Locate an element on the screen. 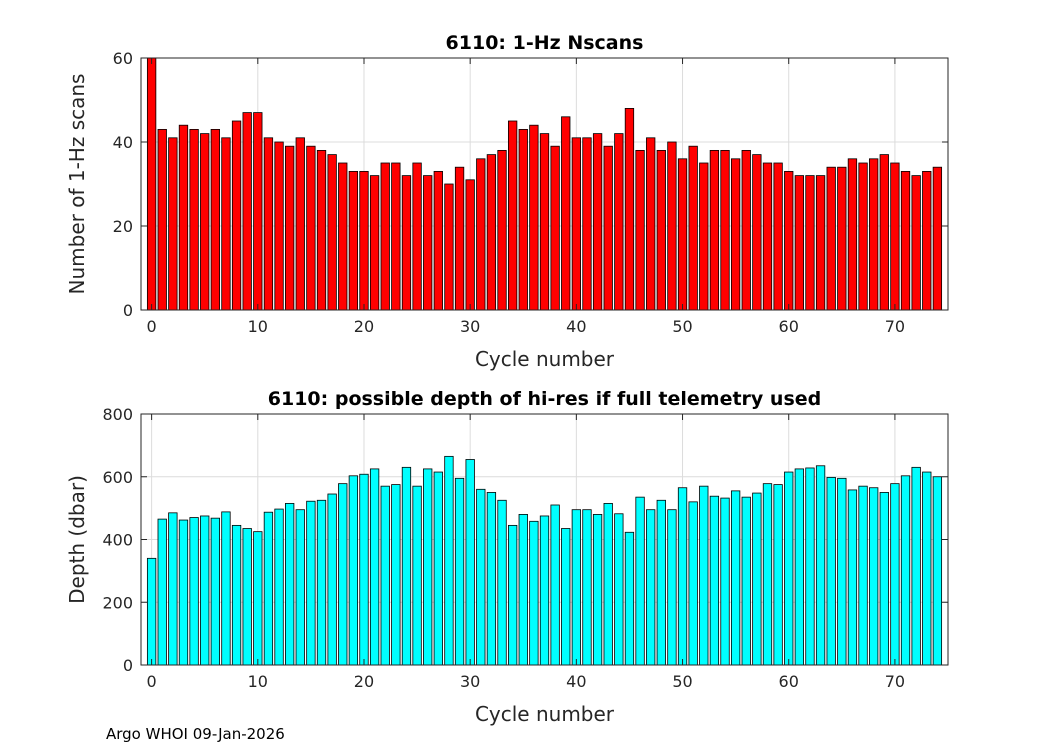  y-tick-label: 800 is located at coordinates (117, 414).